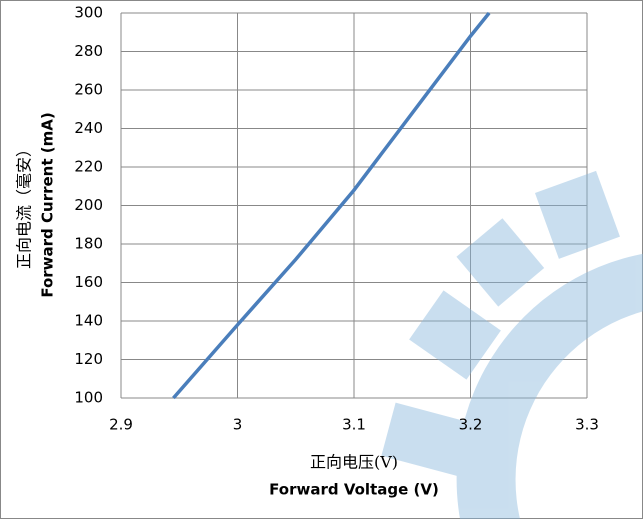  Describe the element at coordinates (88, 359) in the screenshot. I see `y-tick-label: 120` at that location.